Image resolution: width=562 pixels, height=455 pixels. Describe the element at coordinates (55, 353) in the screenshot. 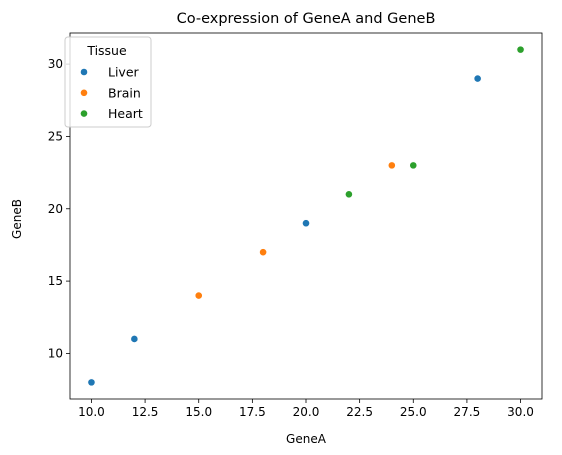

I see `y-tick-label: 10` at that location.